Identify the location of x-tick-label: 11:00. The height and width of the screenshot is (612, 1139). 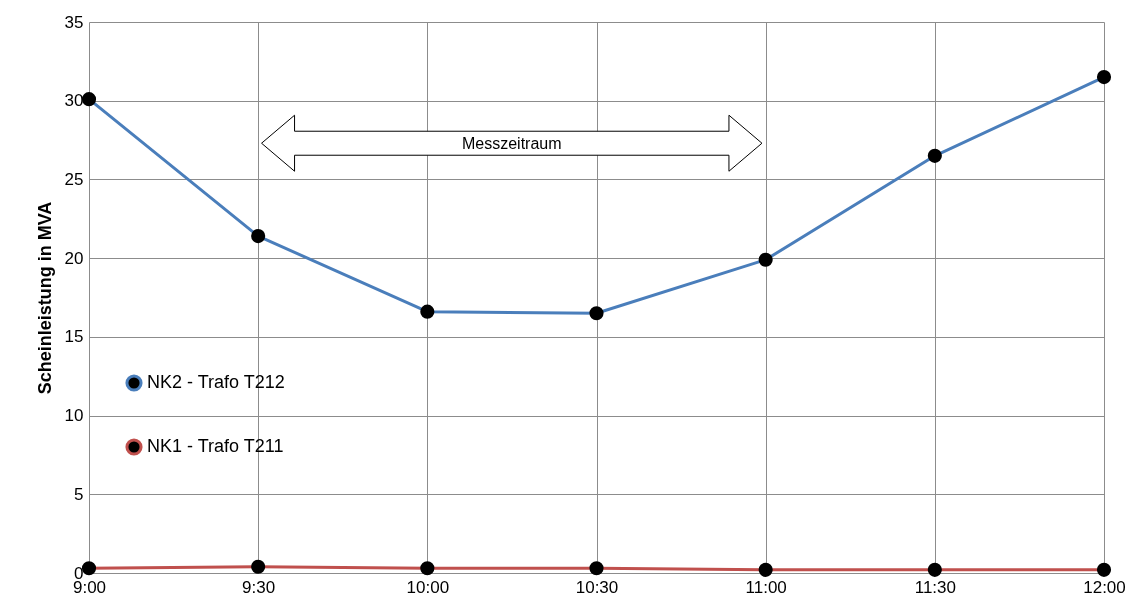
(766, 587).